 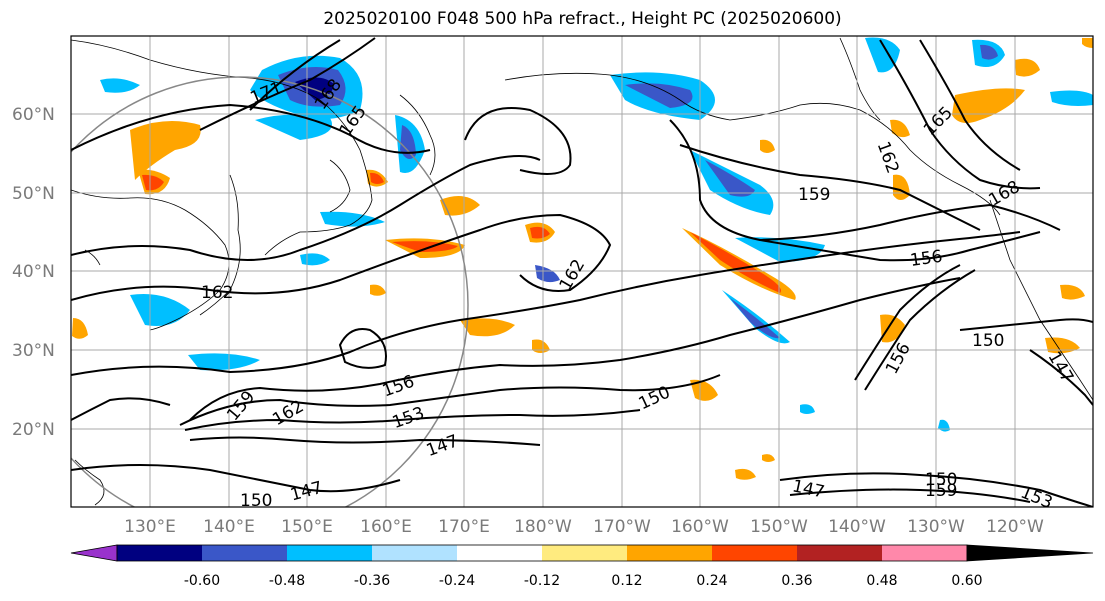 What do you see at coordinates (217, 293) in the screenshot?
I see `contour-label: 162` at bounding box center [217, 293].